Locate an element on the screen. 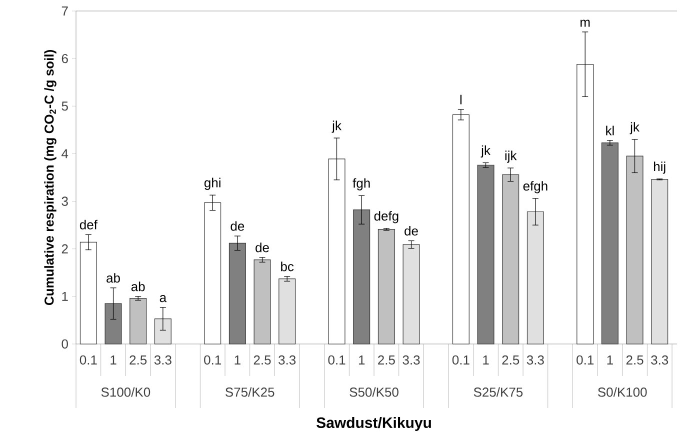 The image size is (682, 441). x-axis-title: Sawdust/Kikuyu is located at coordinates (373, 423).